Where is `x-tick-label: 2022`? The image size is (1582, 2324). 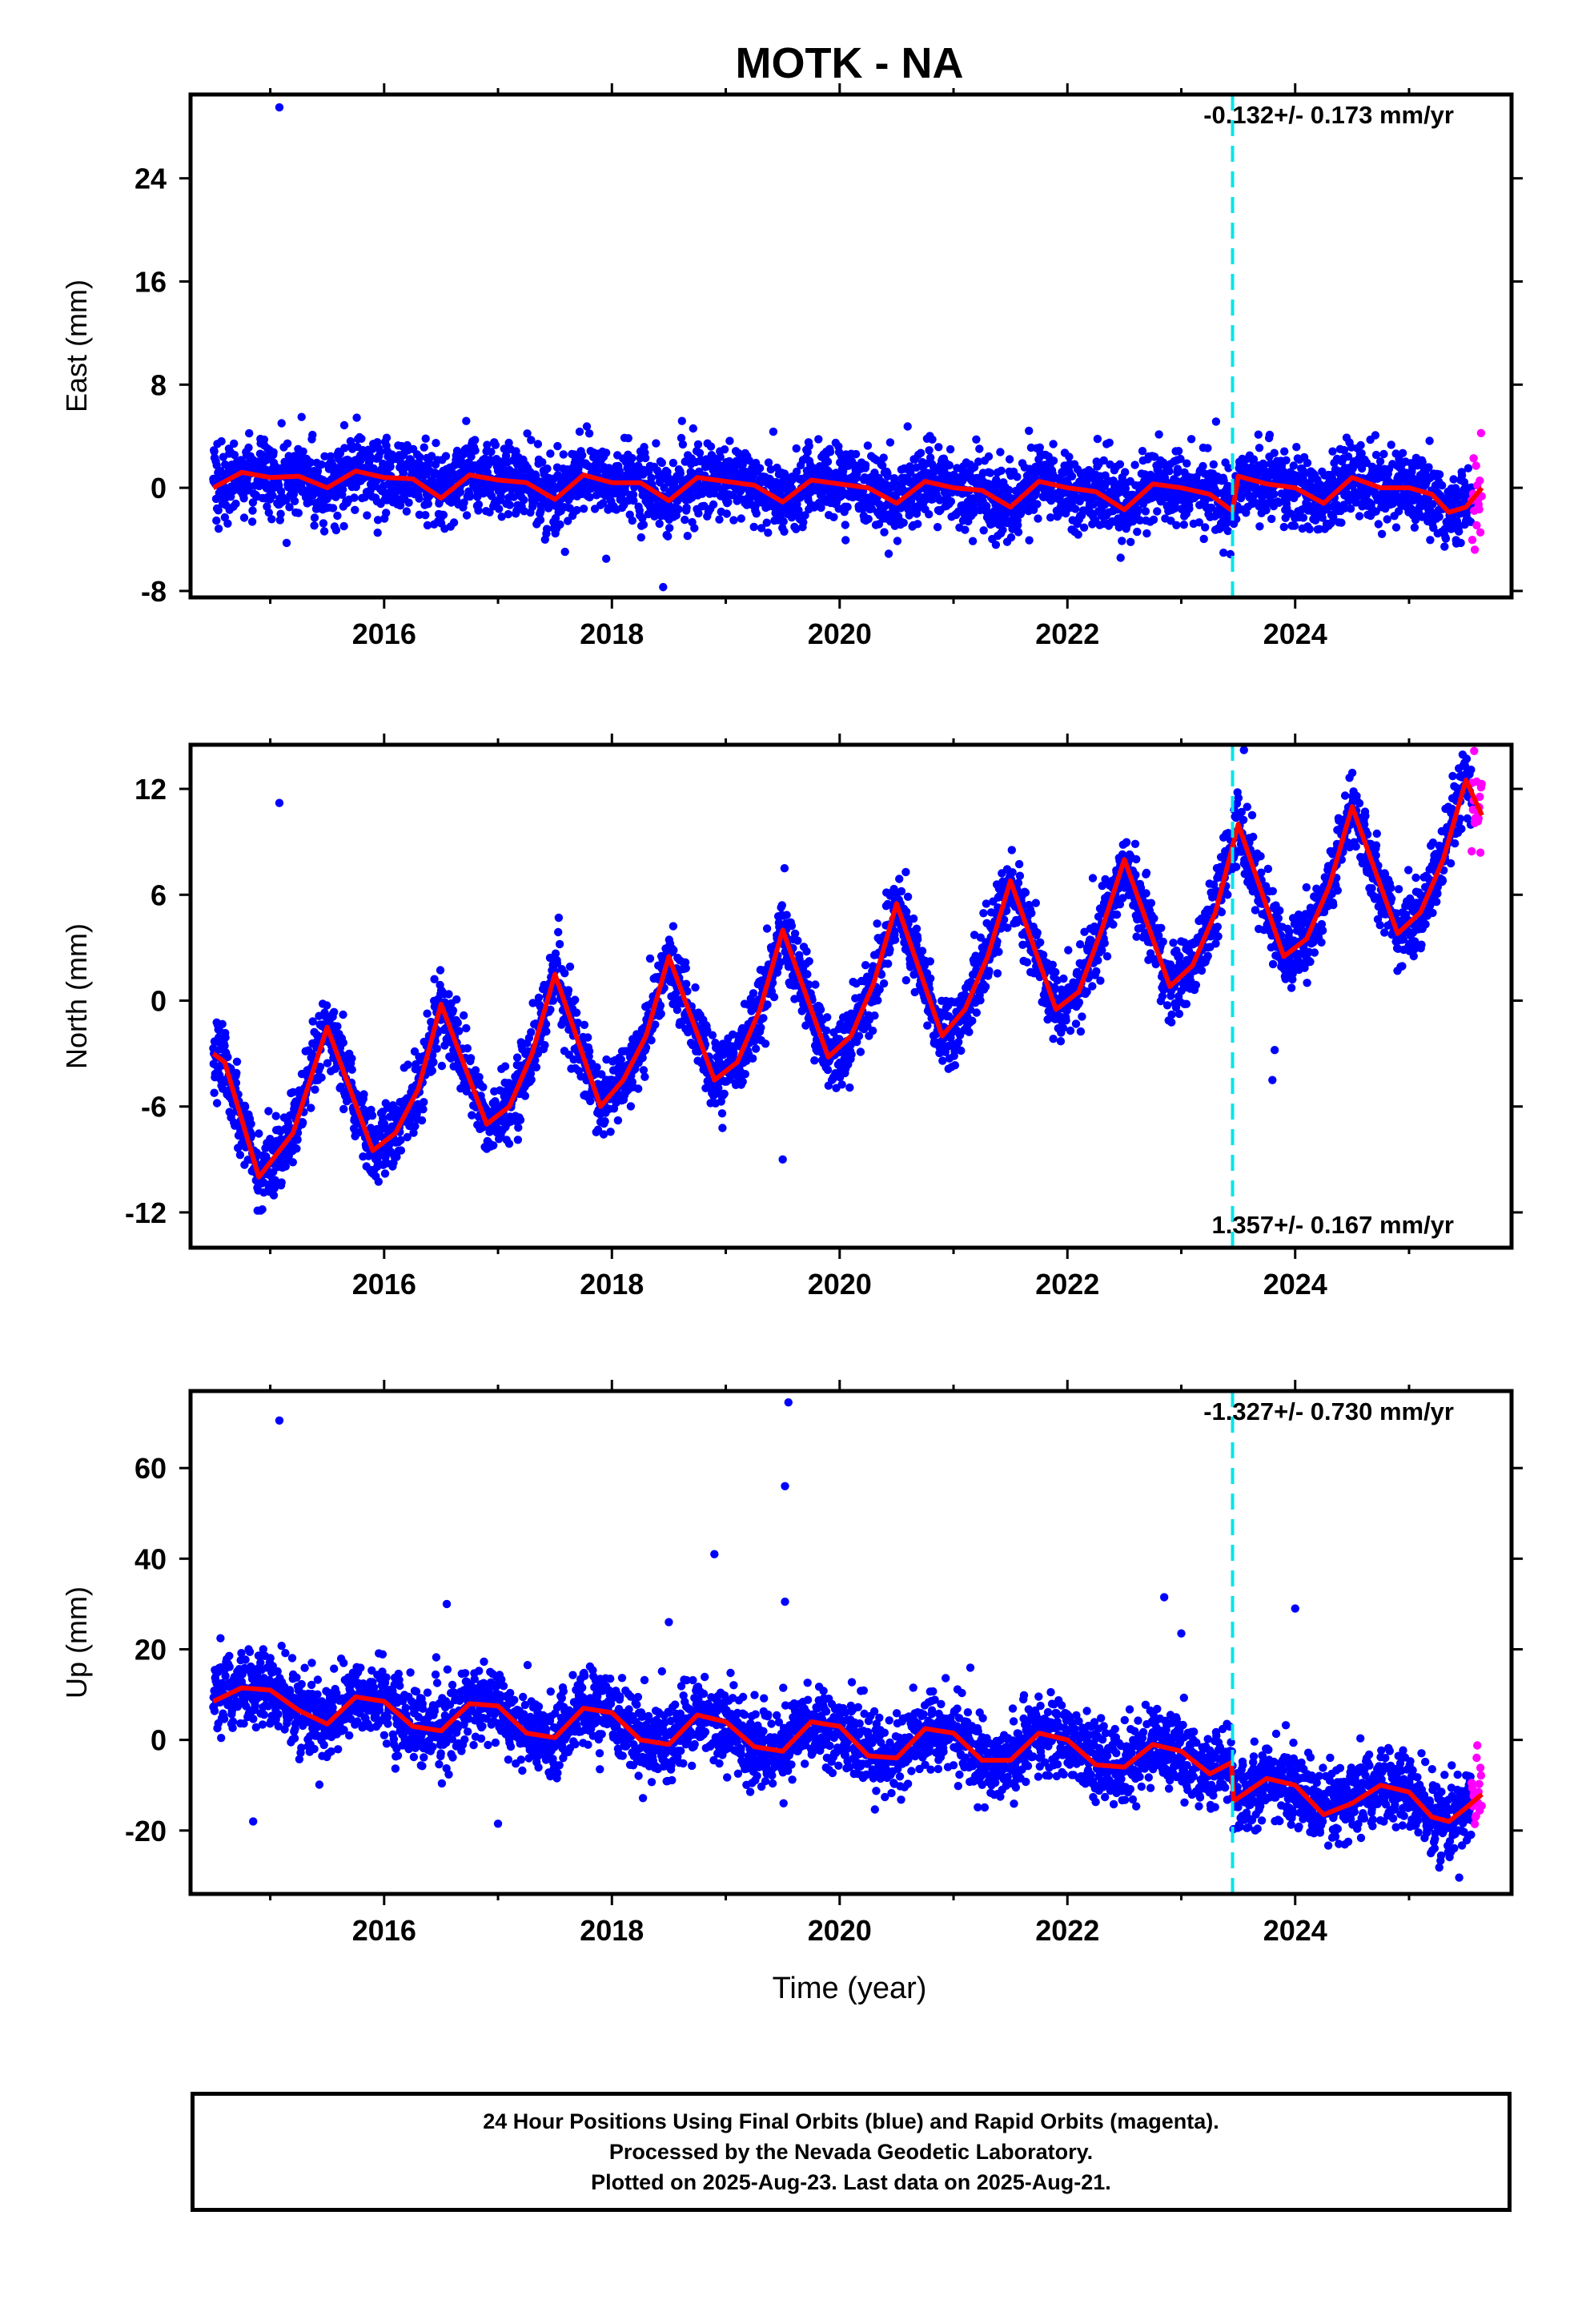 x-tick-label: 2022 is located at coordinates (1067, 633).